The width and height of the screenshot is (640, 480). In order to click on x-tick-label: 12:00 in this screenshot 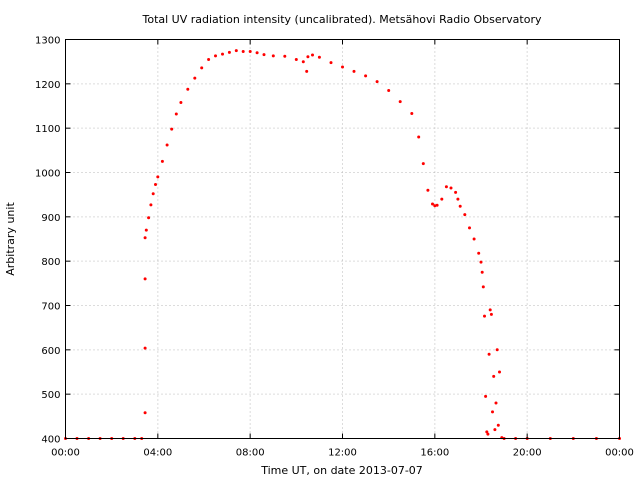, I will do `click(342, 453)`.